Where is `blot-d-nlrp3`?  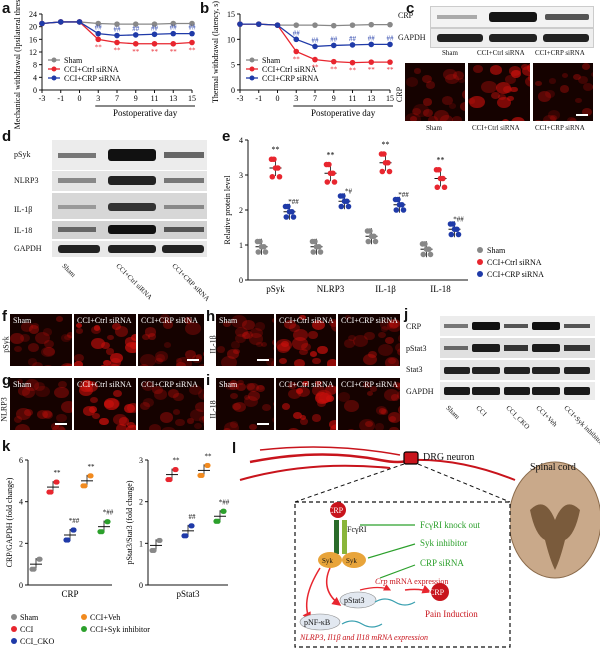
blot-d-nlrp3 is located at coordinates (129, 181).